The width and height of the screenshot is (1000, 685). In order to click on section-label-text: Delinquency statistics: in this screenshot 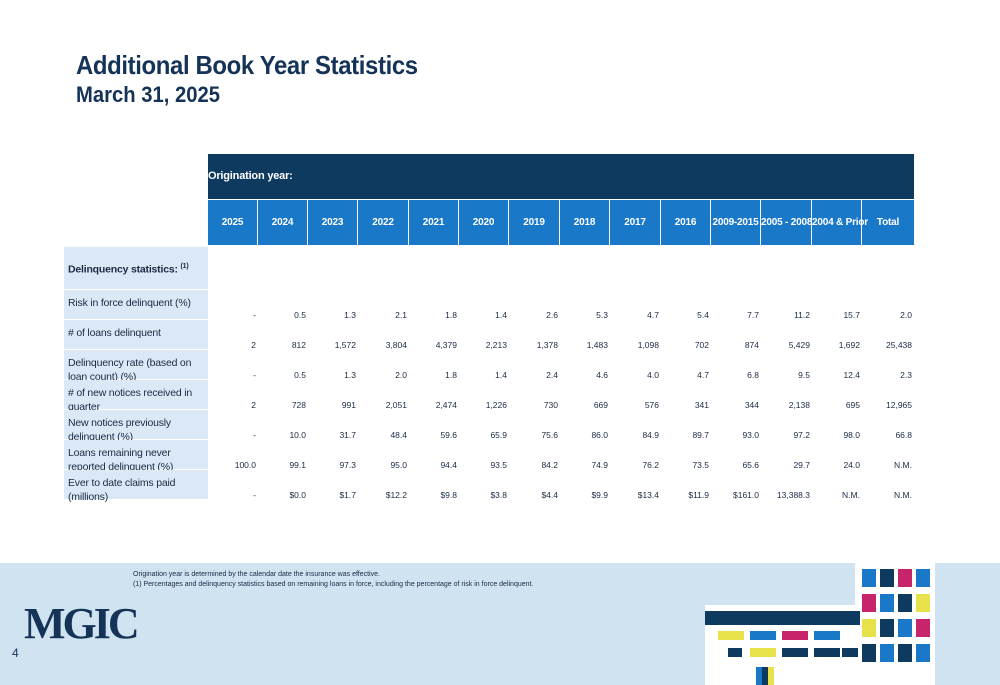, I will do `click(123, 269)`.